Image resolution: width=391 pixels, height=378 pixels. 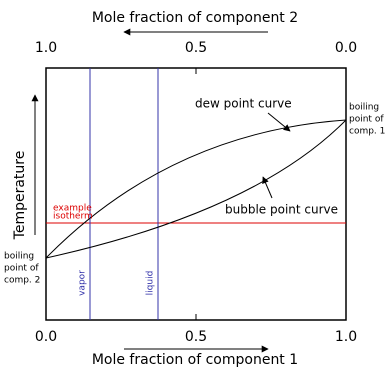 What do you see at coordinates (367, 132) in the screenshot?
I see `boiling-1-label: comp. 1` at bounding box center [367, 132].